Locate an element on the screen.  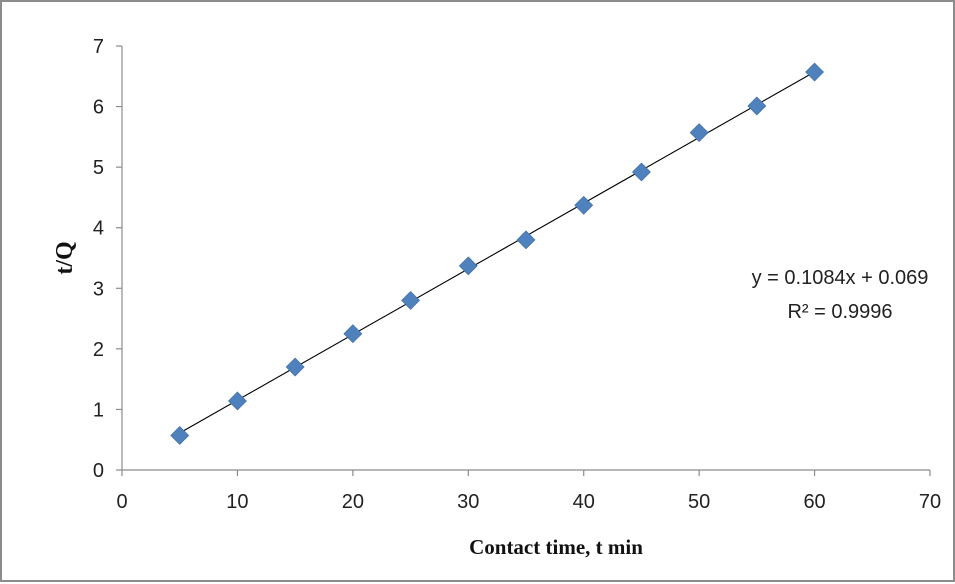
x-tick-label: 60 is located at coordinates (814, 502).